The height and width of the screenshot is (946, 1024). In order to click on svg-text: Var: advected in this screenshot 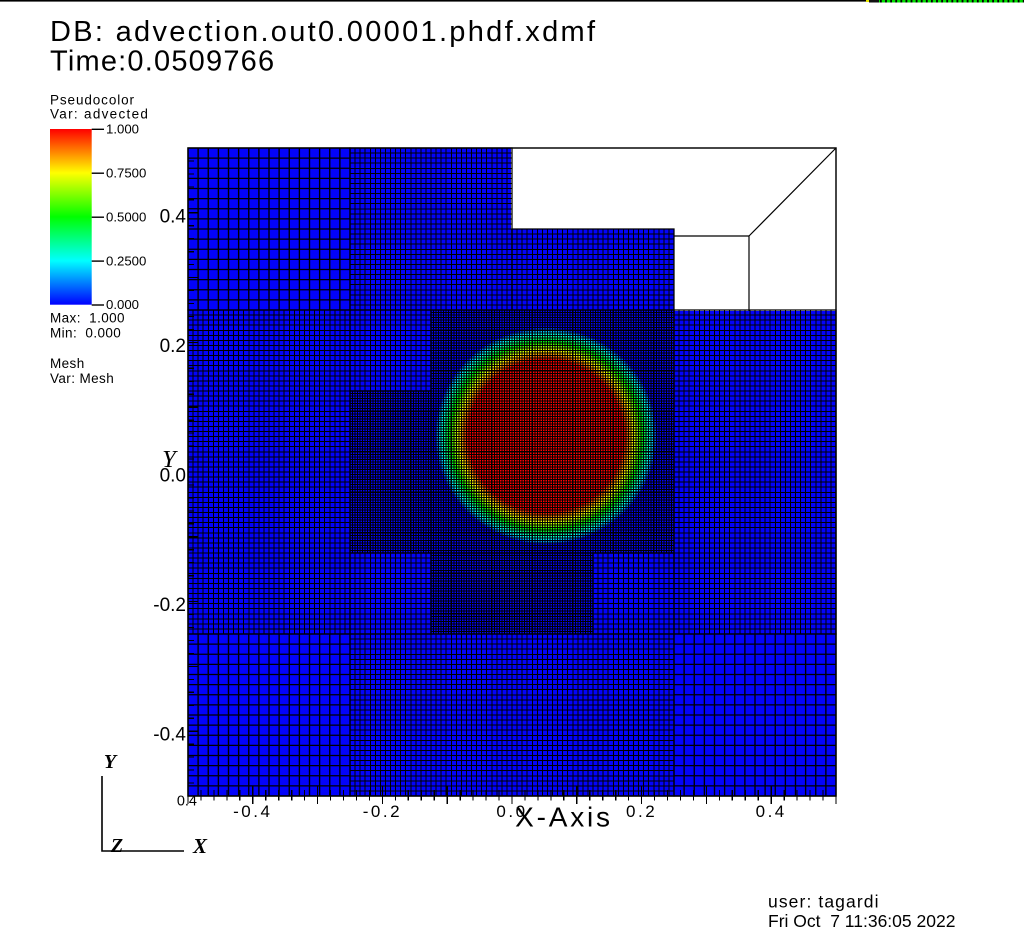, I will do `click(99, 114)`.